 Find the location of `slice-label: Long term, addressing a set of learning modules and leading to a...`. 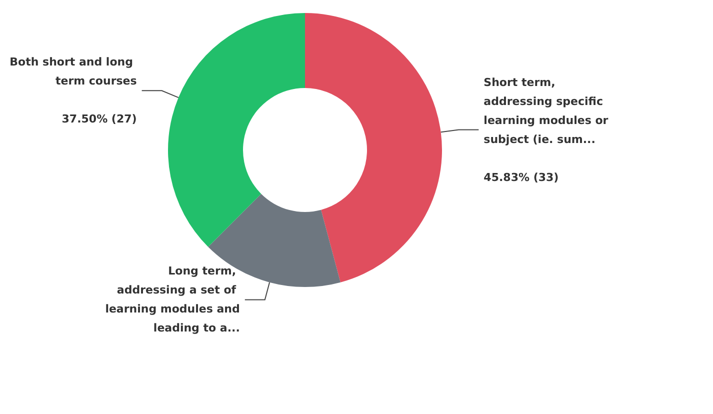

slice-label: Long term, addressing a set of learning modules and leading to a... is located at coordinates (172, 299).